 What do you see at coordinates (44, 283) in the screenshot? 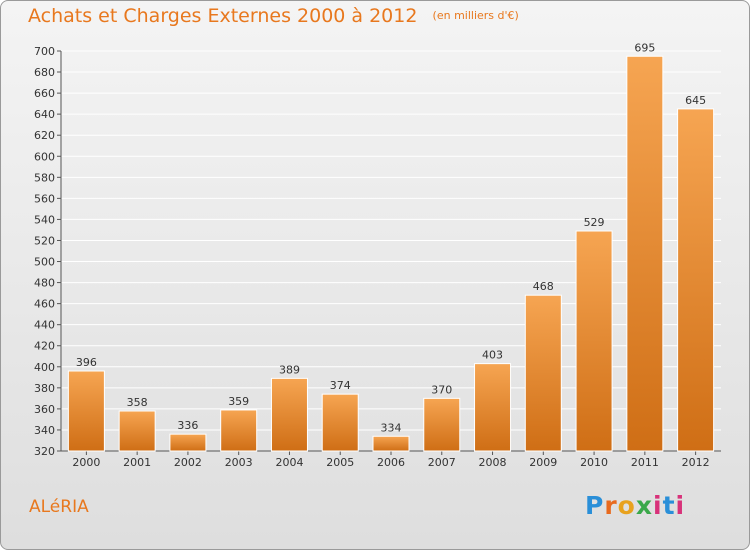
I see `y-tick-label: 480` at bounding box center [44, 283].